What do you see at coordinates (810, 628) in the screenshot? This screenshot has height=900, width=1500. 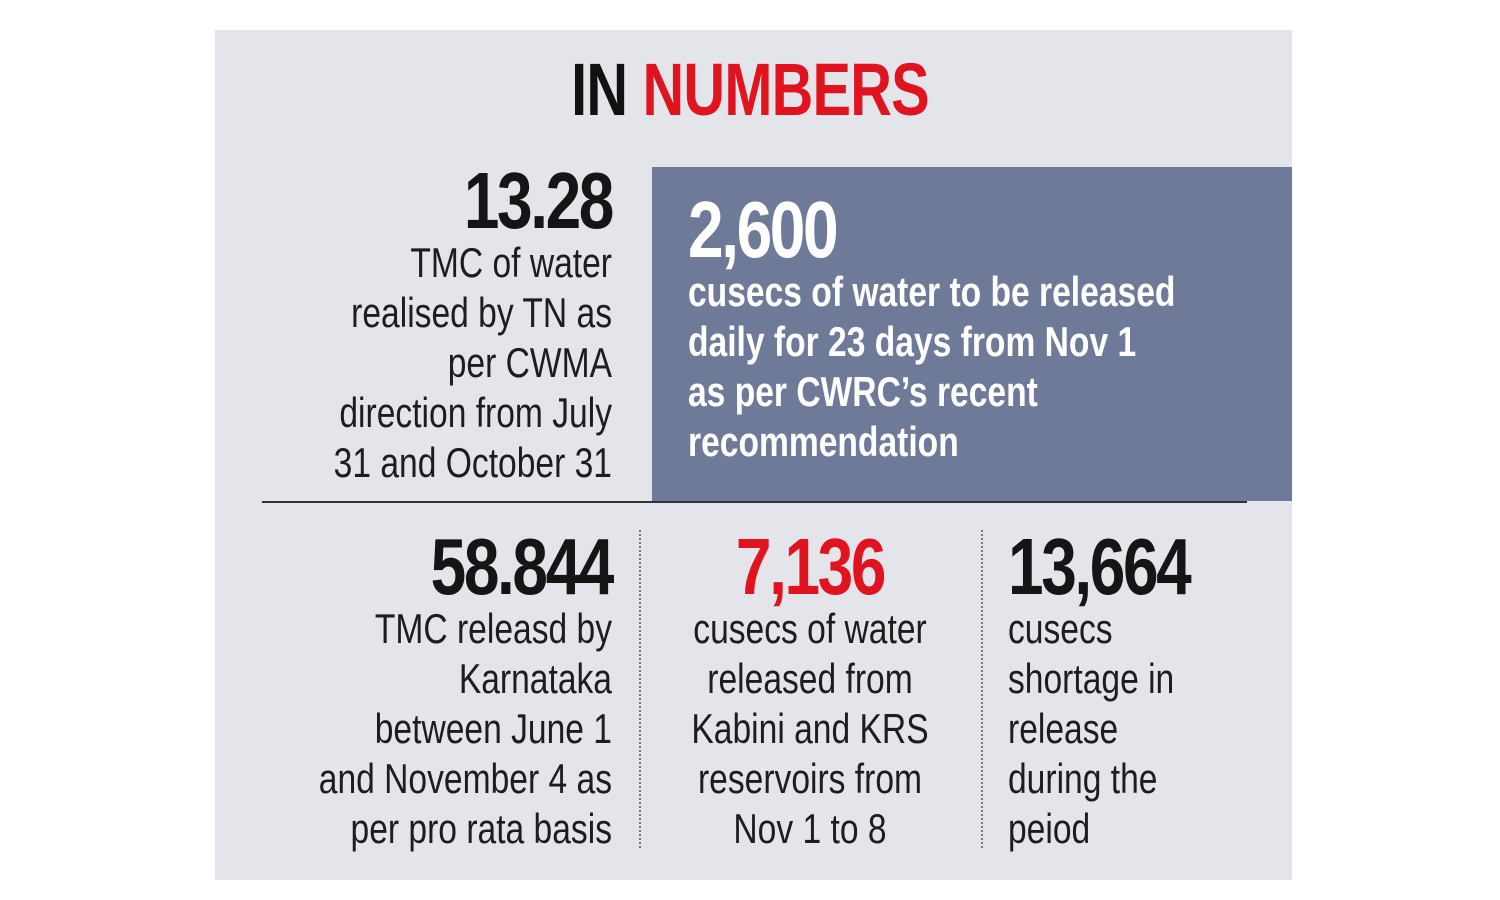 I see `stat-line: cusecs of water` at bounding box center [810, 628].